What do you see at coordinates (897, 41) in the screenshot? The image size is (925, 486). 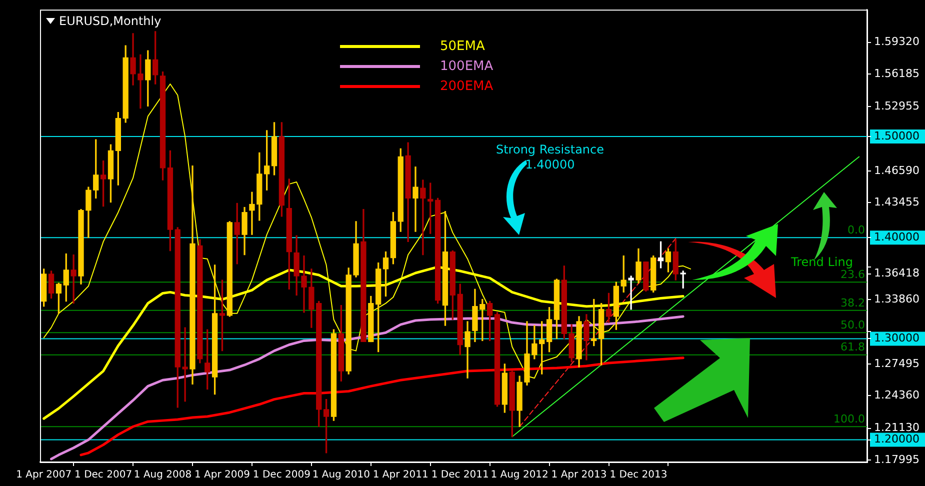 I see `y-tick-label: 1.59320` at bounding box center [897, 41].